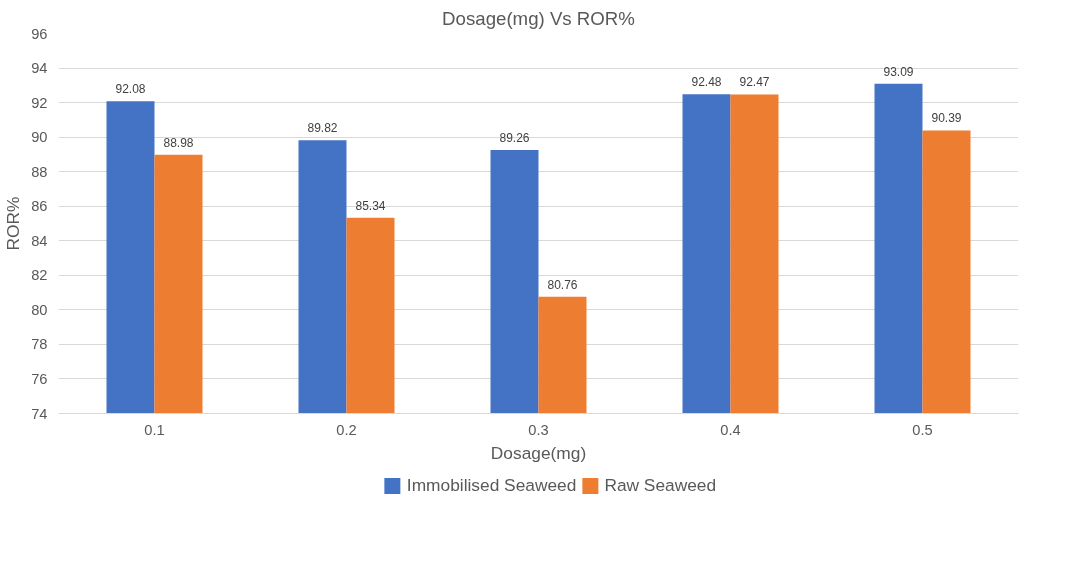  I want to click on y-tick-label: 80, so click(39, 309).